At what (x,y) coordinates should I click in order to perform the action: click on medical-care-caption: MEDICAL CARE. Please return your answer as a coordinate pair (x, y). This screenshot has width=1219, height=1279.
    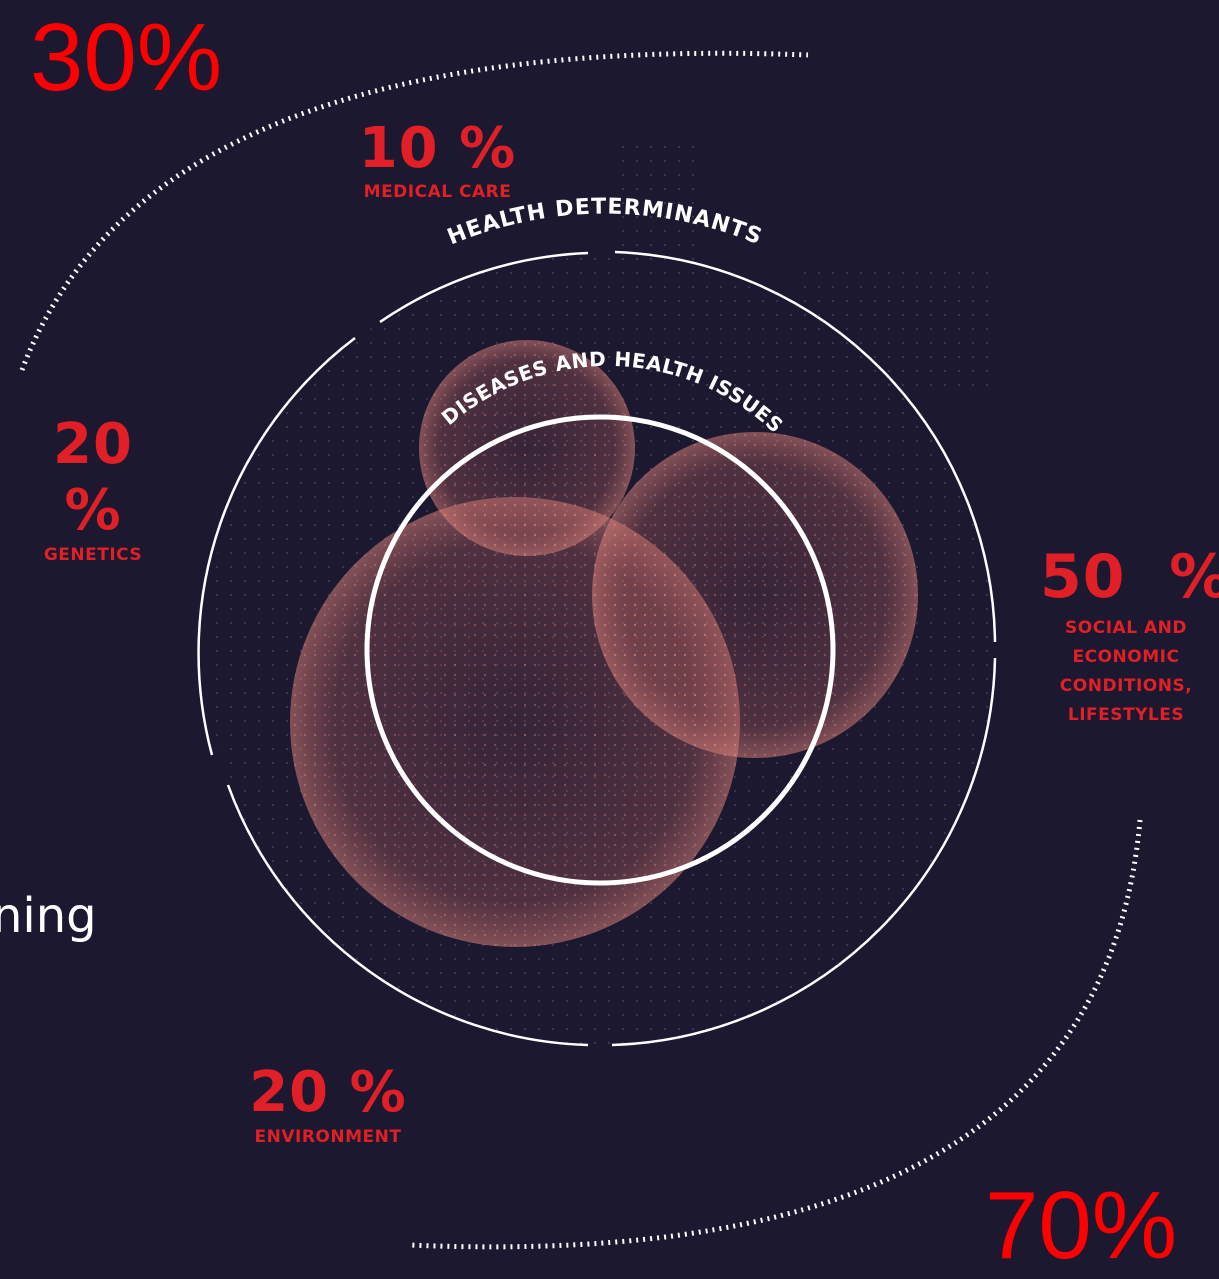
    Looking at the image, I should click on (437, 192).